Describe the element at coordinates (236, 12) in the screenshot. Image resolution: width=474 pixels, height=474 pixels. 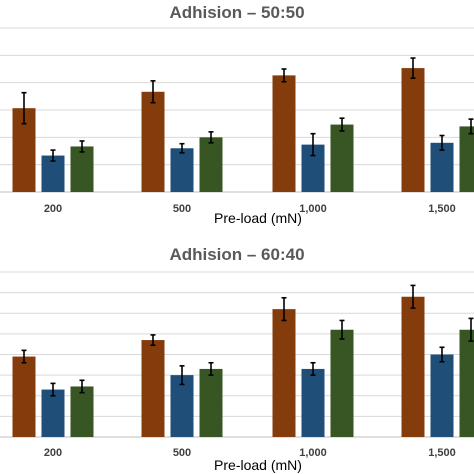
I see `chart-title-top: Adhision – 50:50` at that location.